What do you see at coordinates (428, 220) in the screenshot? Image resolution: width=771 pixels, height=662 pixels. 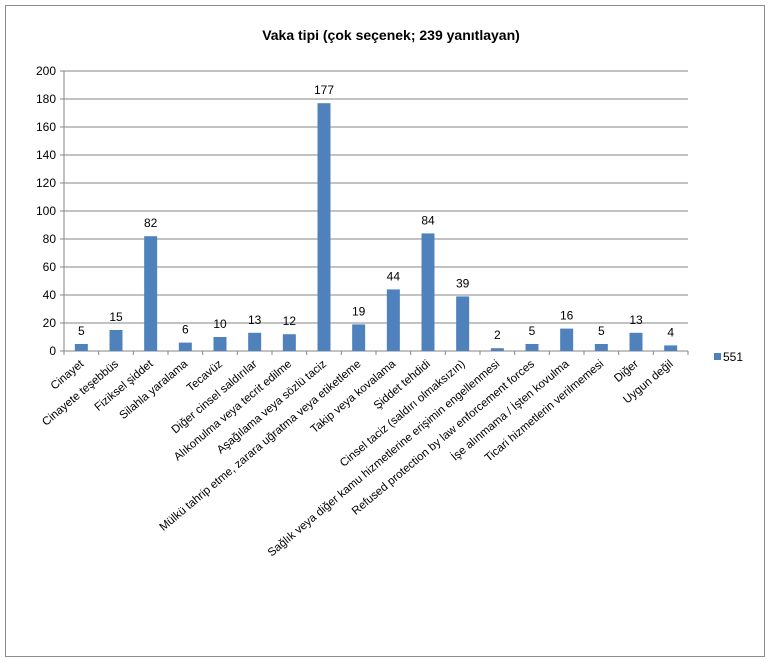 I see `data-label: 84` at bounding box center [428, 220].